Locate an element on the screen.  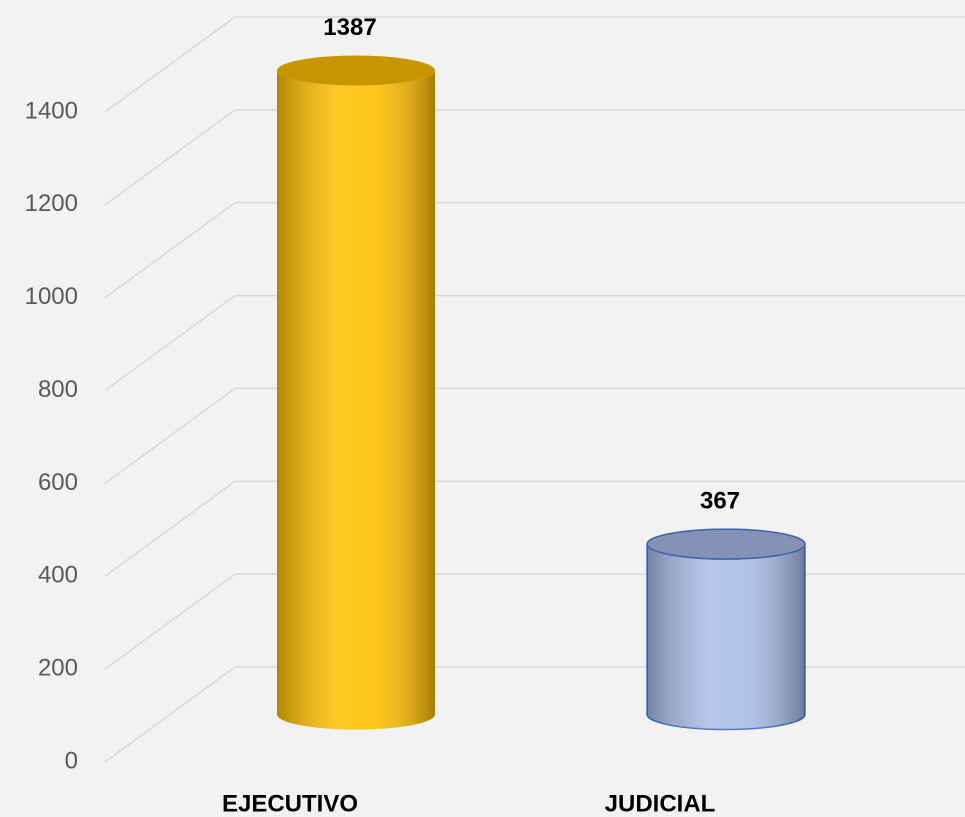
value-label: 1387 is located at coordinates (349, 27).